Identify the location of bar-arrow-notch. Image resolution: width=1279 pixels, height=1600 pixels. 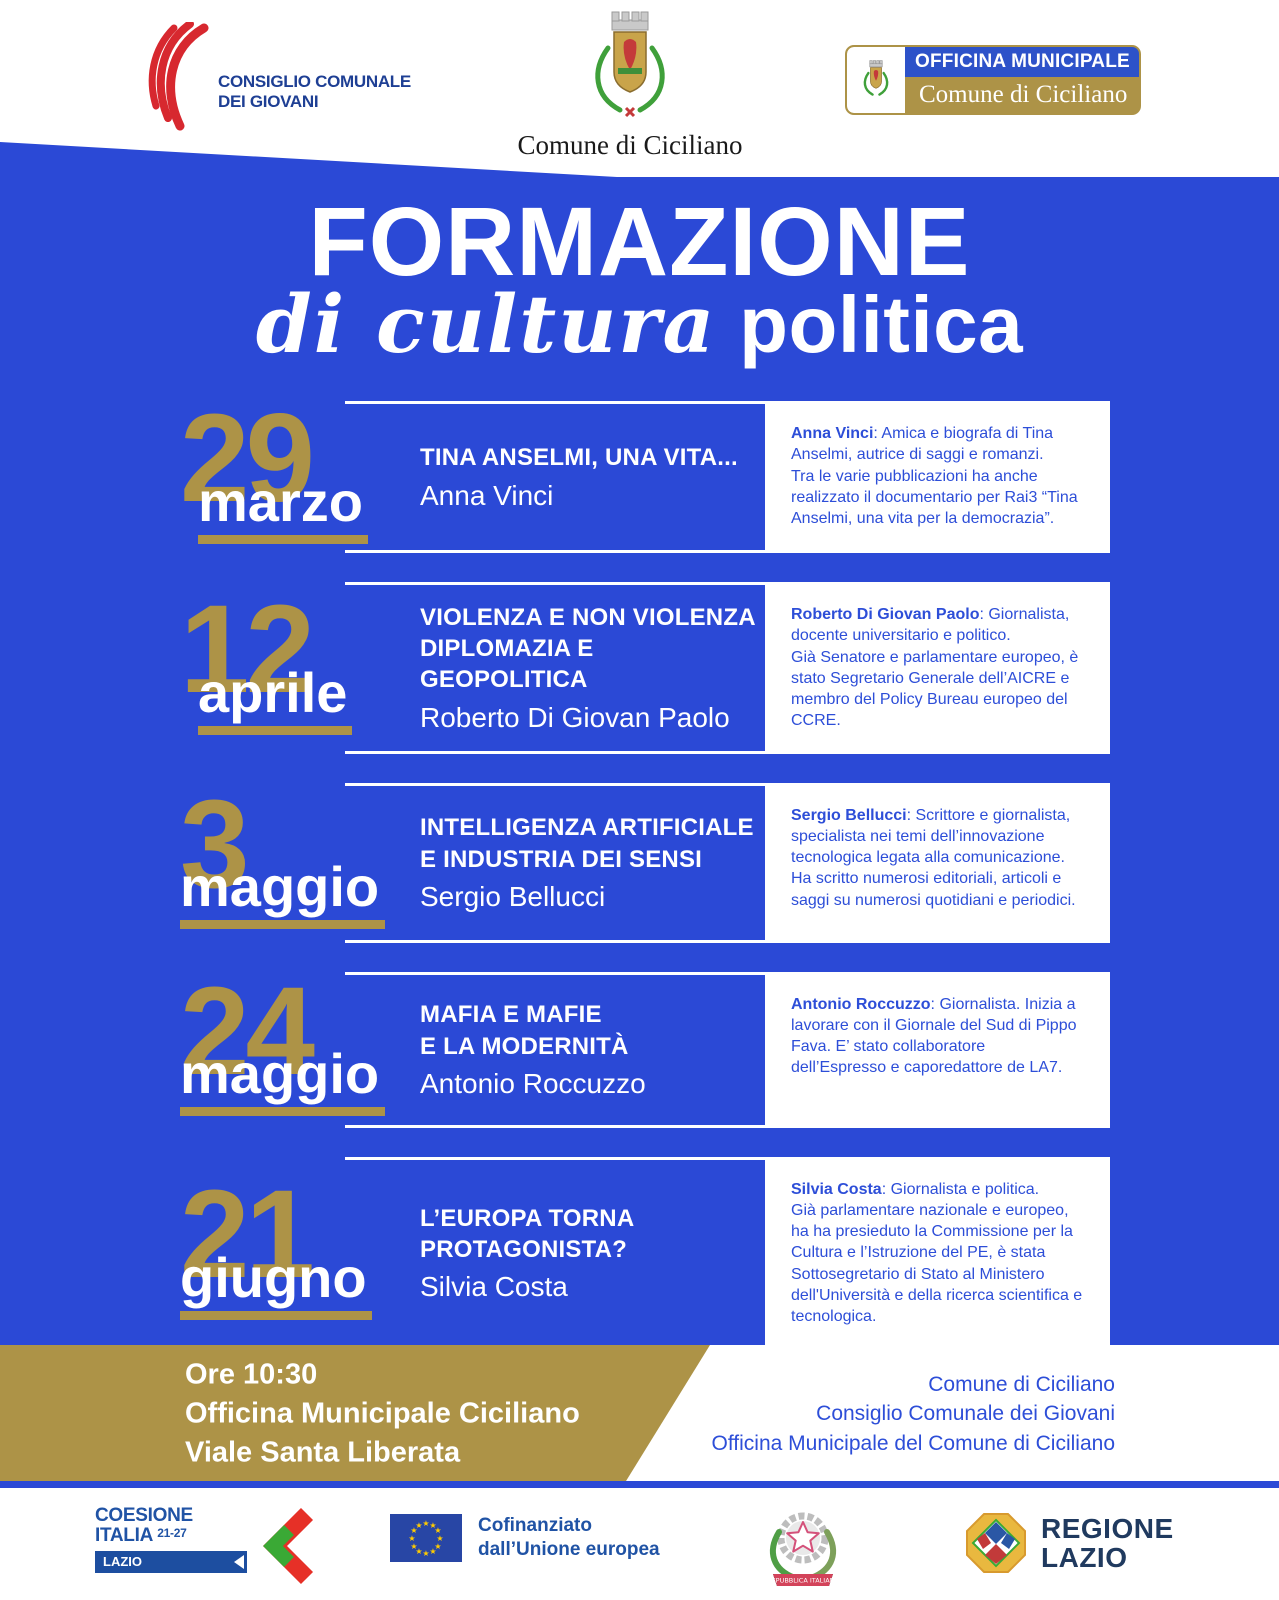
(239, 1561).